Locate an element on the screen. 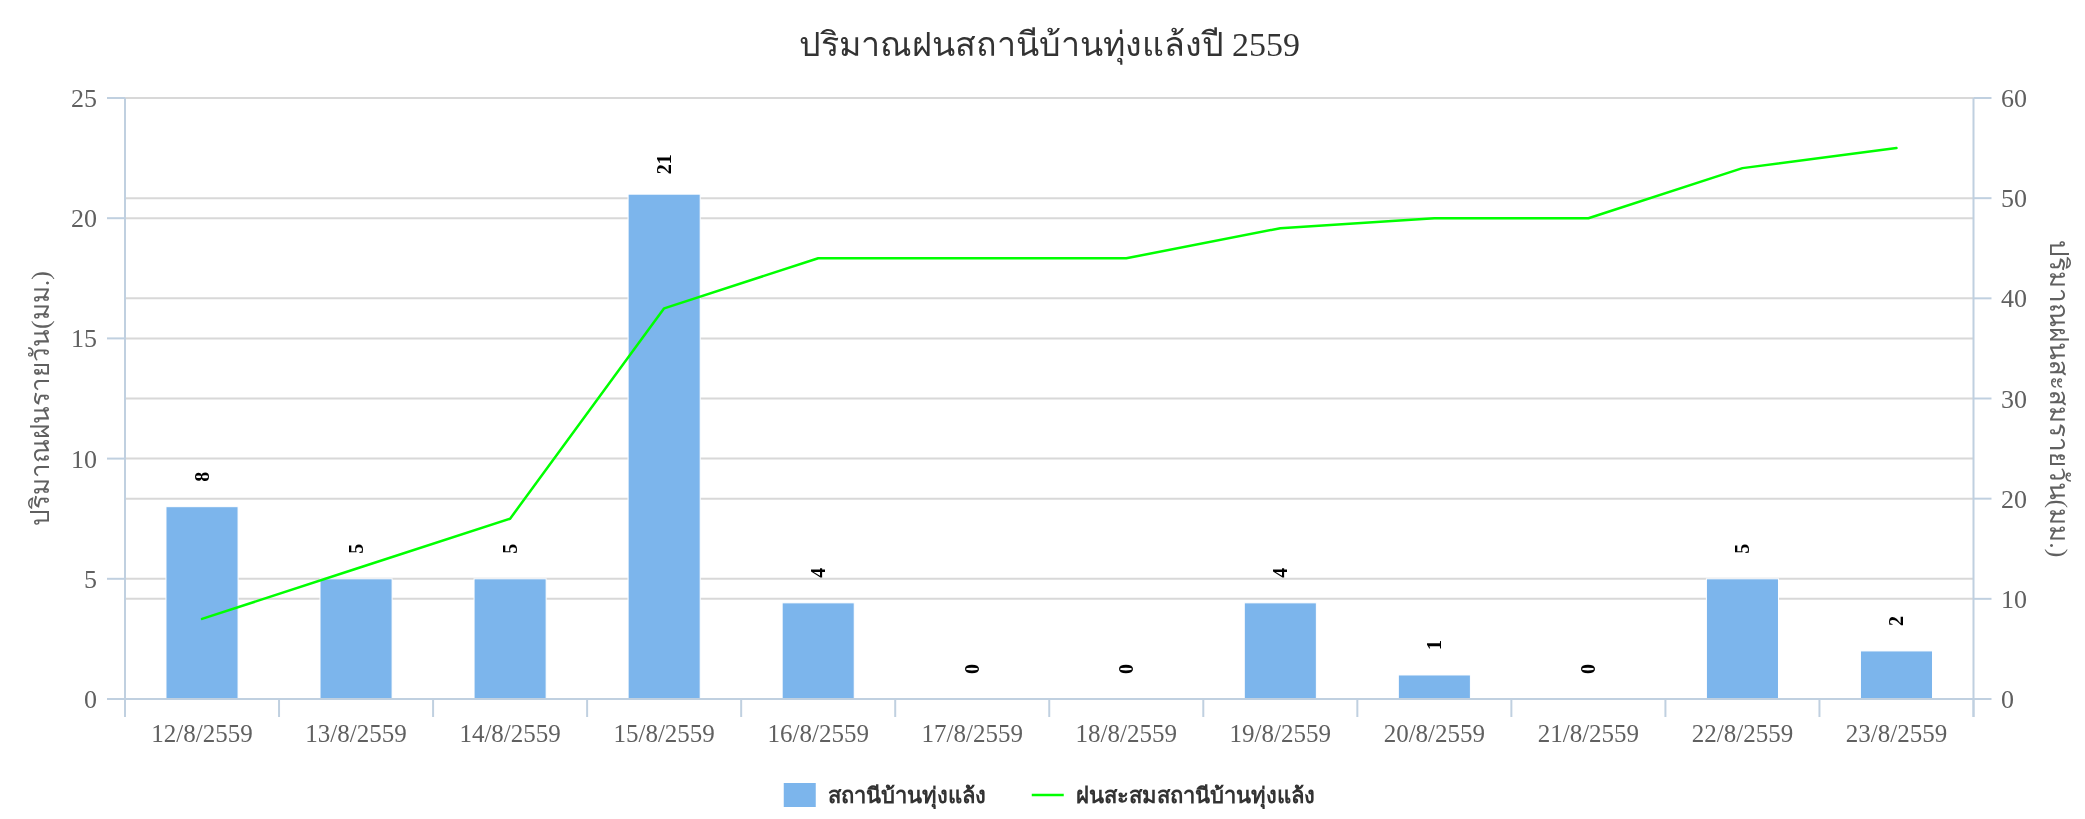 The width and height of the screenshot is (2085, 819). data-label: 1 is located at coordinates (1434, 644).